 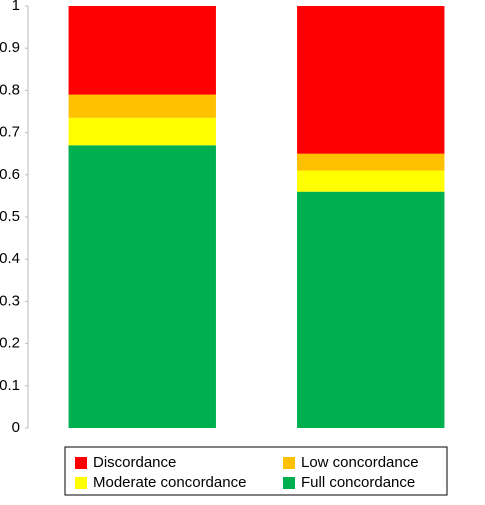 I want to click on legend-label: Full concordance, so click(x=358, y=482).